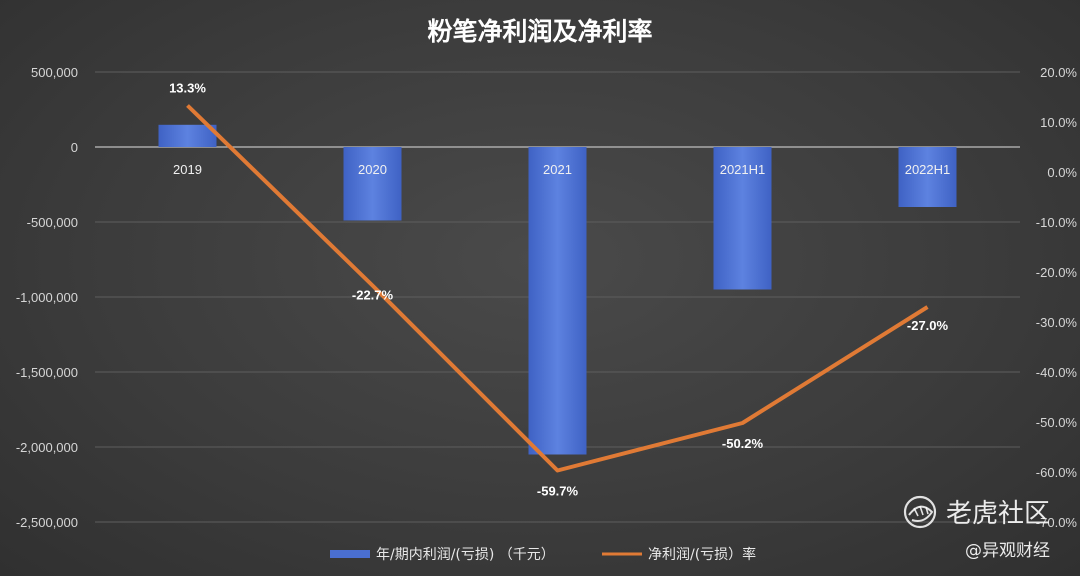 The image size is (1080, 576). I want to click on line-data-label: -27.0%, so click(928, 325).